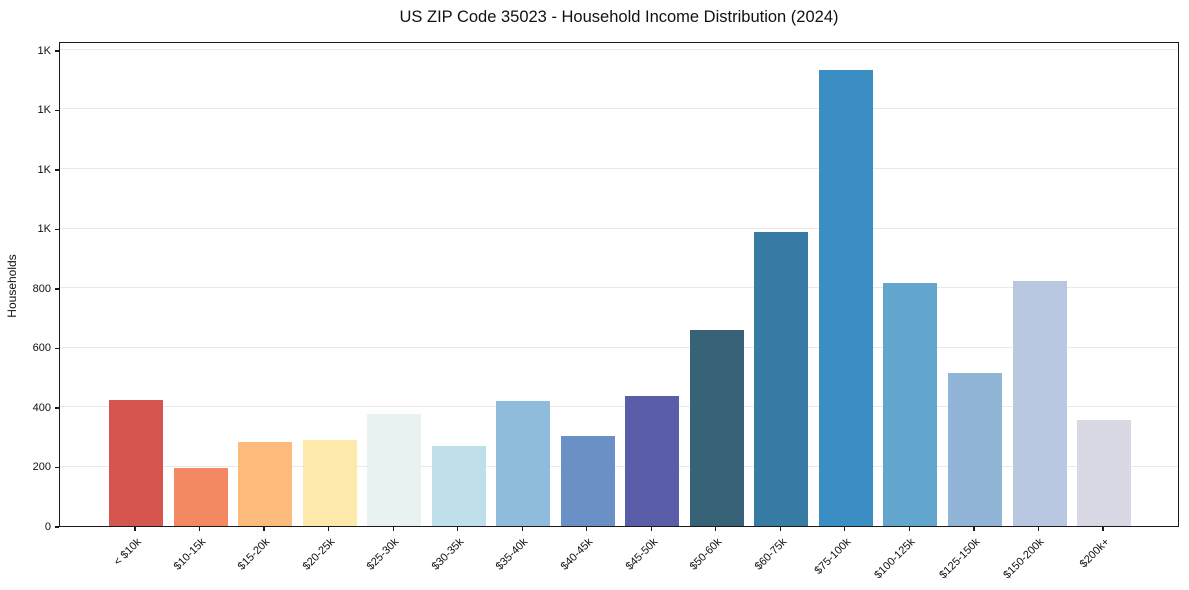 The image size is (1189, 590). What do you see at coordinates (1039, 403) in the screenshot?
I see `bar-$150-200k` at bounding box center [1039, 403].